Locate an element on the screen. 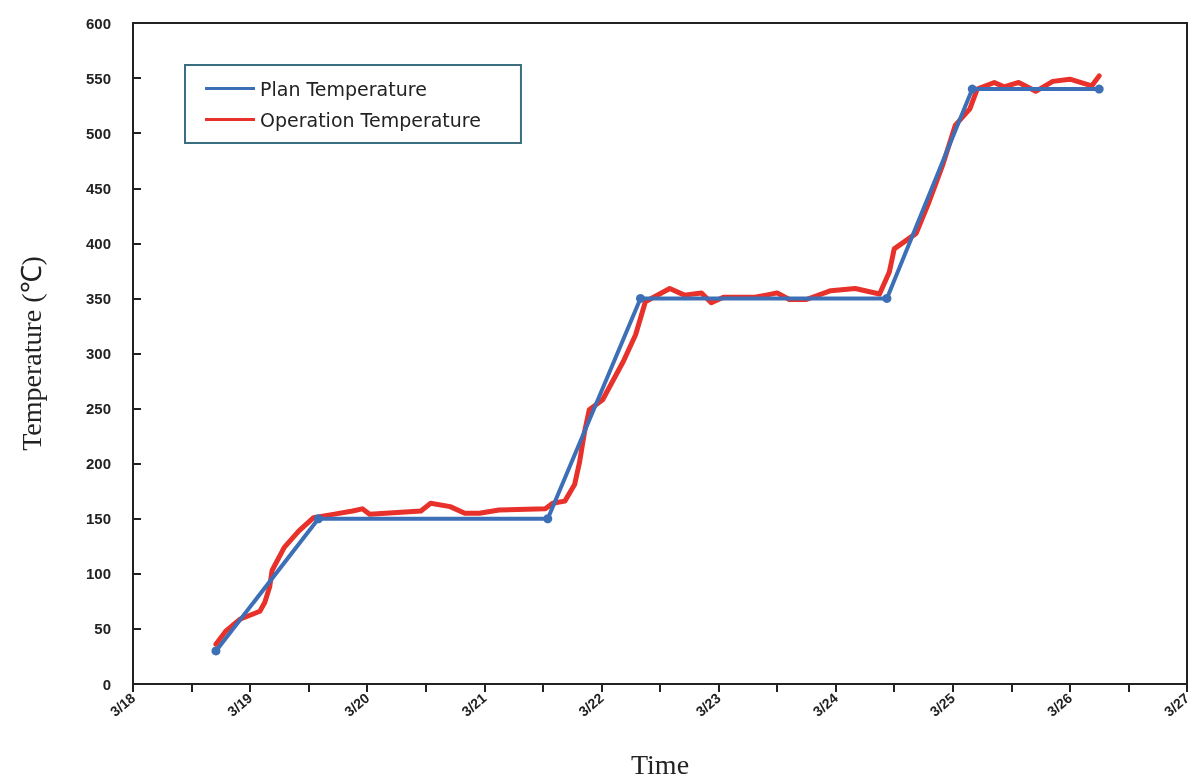 The height and width of the screenshot is (783, 1199). y-tick-label: 50 is located at coordinates (102, 629).